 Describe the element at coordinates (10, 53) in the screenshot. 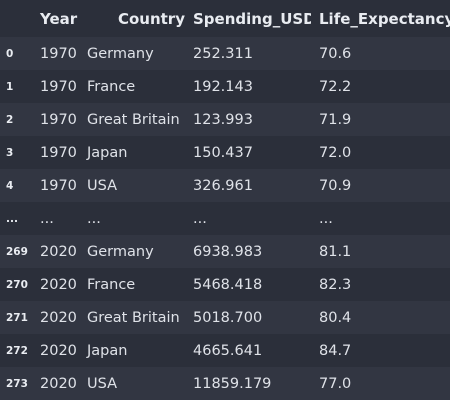

I see `row-index: 0` at that location.